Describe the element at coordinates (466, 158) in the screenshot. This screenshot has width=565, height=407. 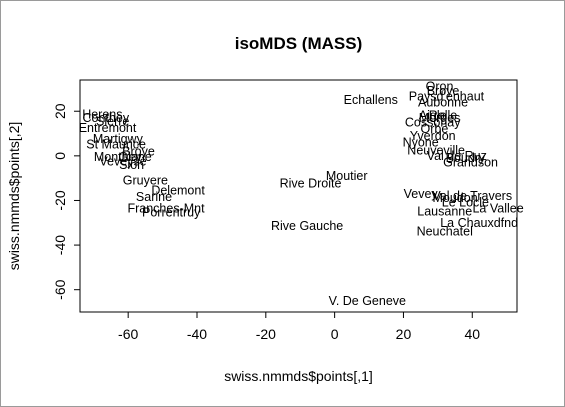
I see `point-label: Boudry` at that location.